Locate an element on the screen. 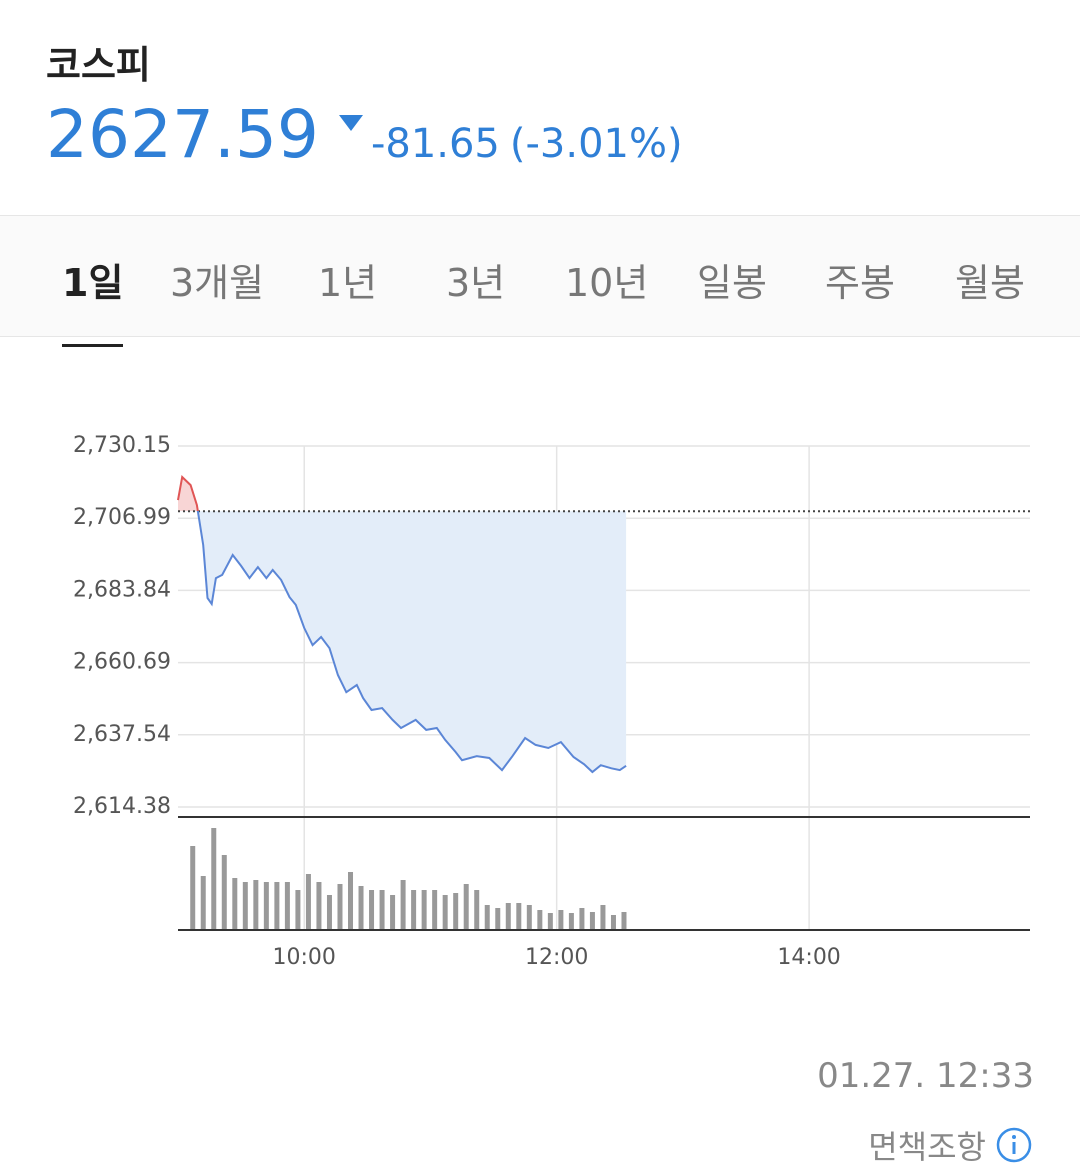  price-line is located at coordinates (402, 624).